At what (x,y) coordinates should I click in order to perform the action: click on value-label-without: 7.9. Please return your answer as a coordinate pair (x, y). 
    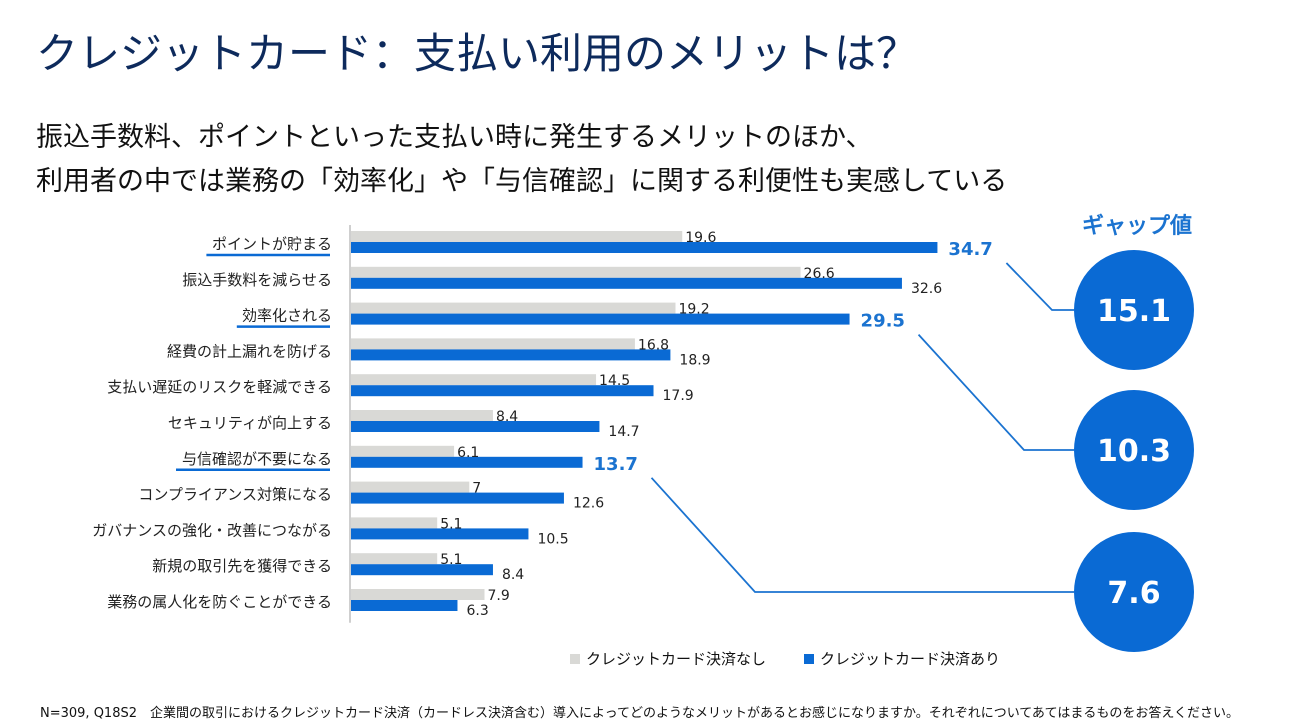
    Looking at the image, I should click on (499, 596).